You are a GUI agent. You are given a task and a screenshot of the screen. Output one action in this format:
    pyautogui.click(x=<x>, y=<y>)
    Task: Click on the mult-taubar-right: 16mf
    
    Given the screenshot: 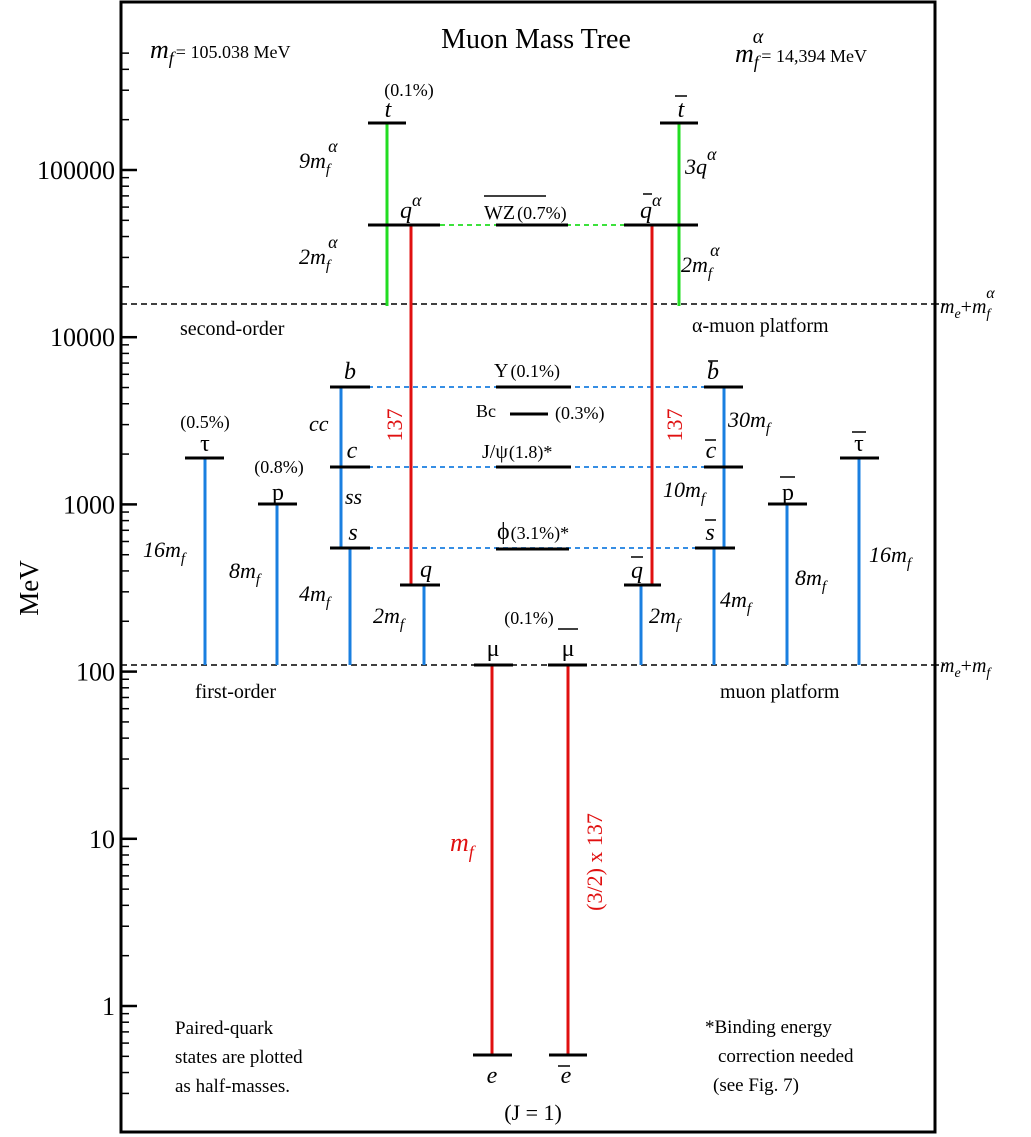 What is the action you would take?
    pyautogui.click(x=891, y=557)
    